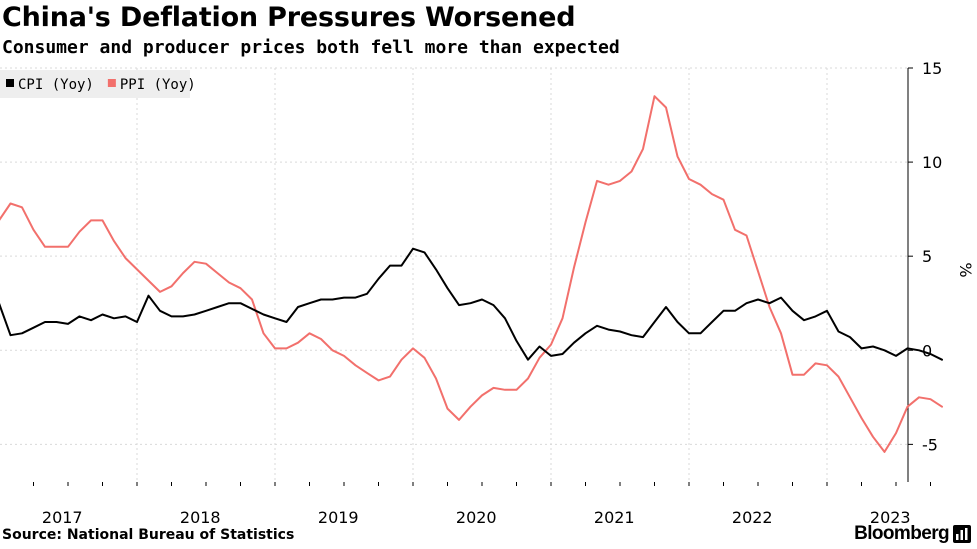  I want to click on x-tick-label: 2020, so click(476, 517).